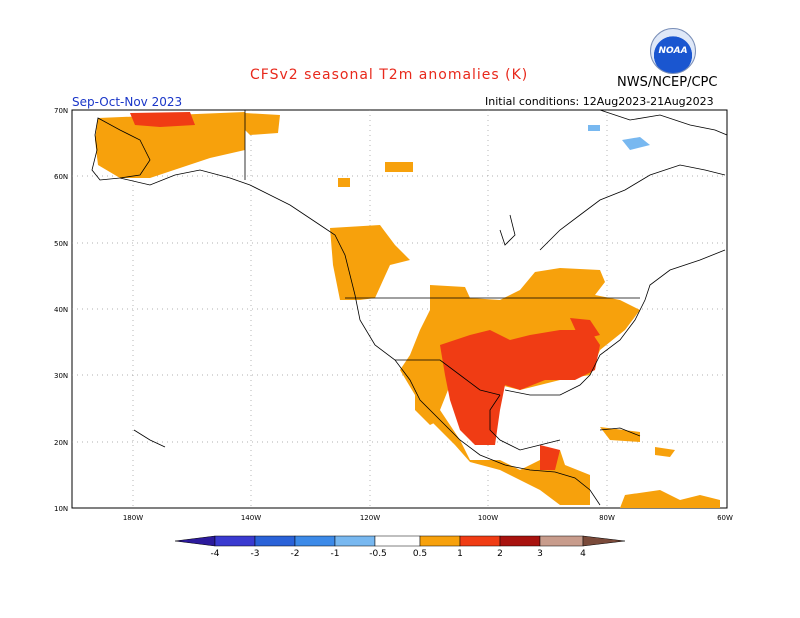 The image size is (800, 618). Describe the element at coordinates (389, 75) in the screenshot. I see `map-title: CFSv2 seasonal T2m anomalies (K)` at that location.